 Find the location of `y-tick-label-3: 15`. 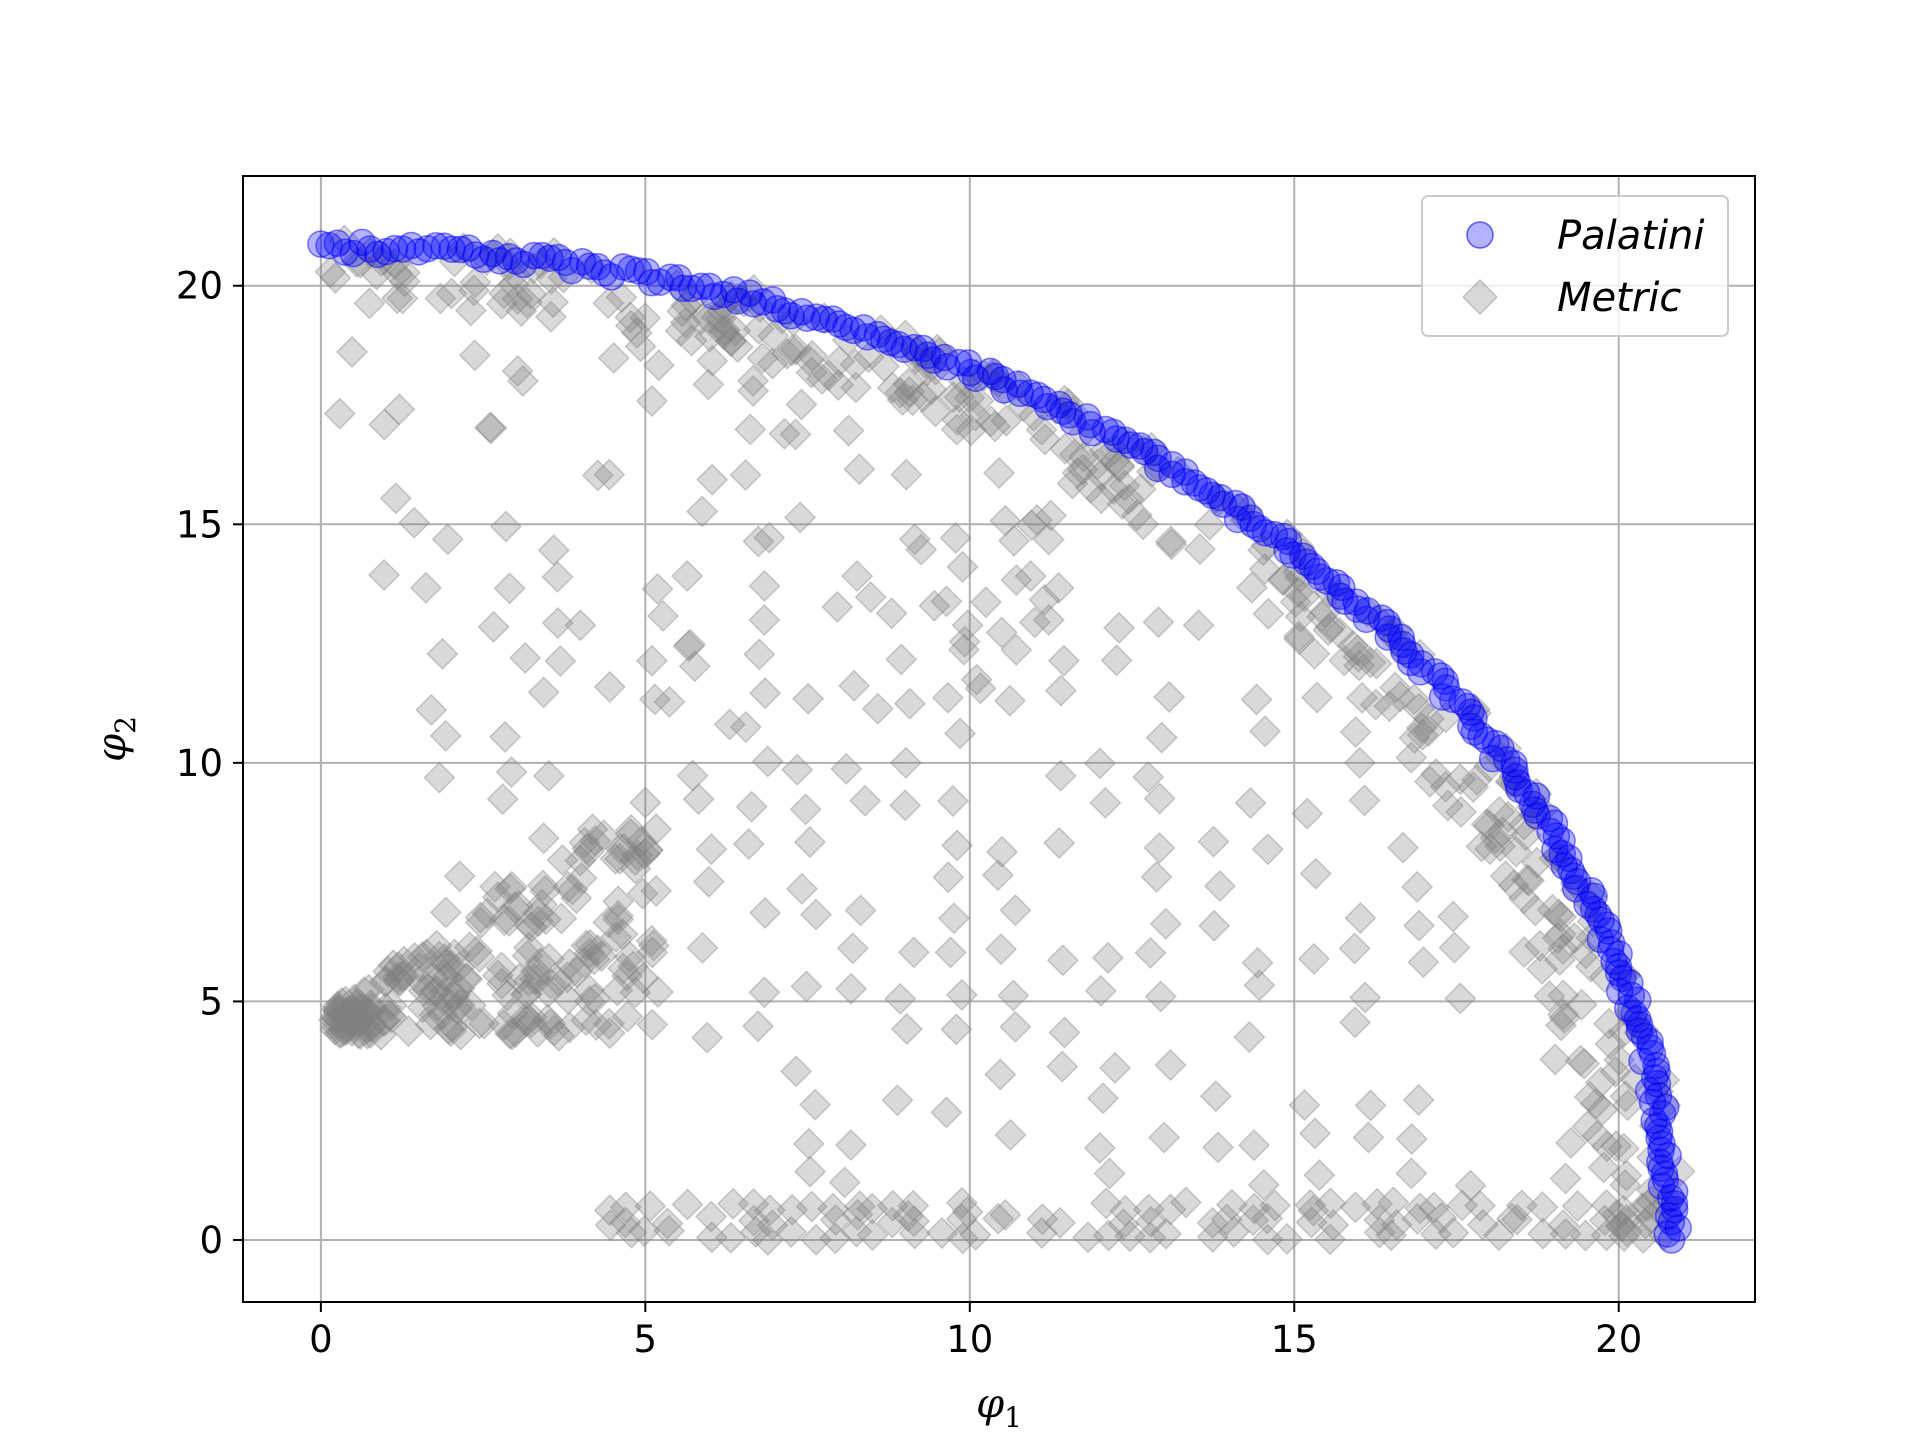

y-tick-label-3: 15 is located at coordinates (199, 524).